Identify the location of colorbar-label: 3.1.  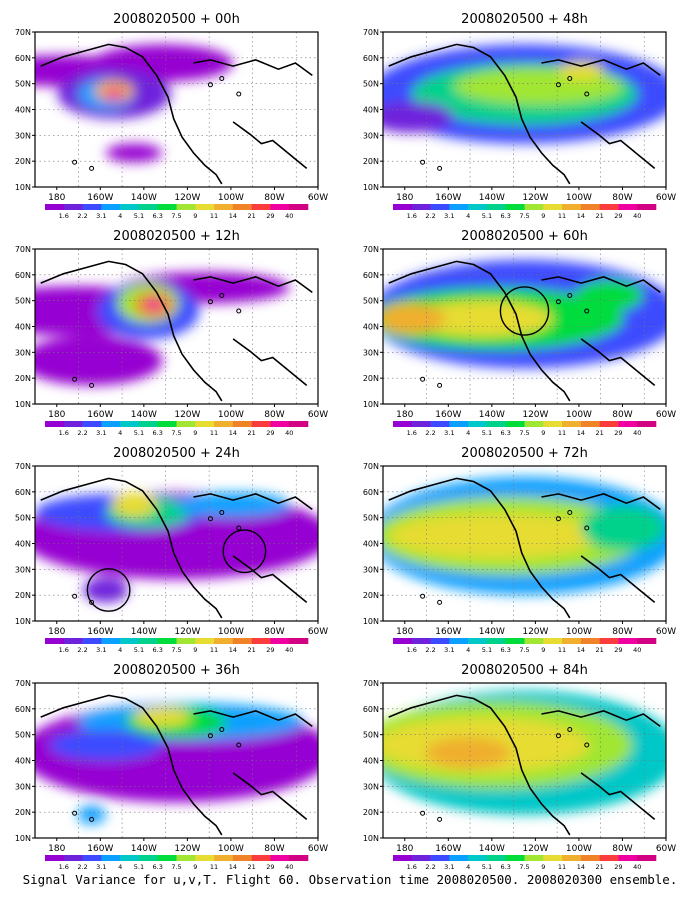
(449, 867).